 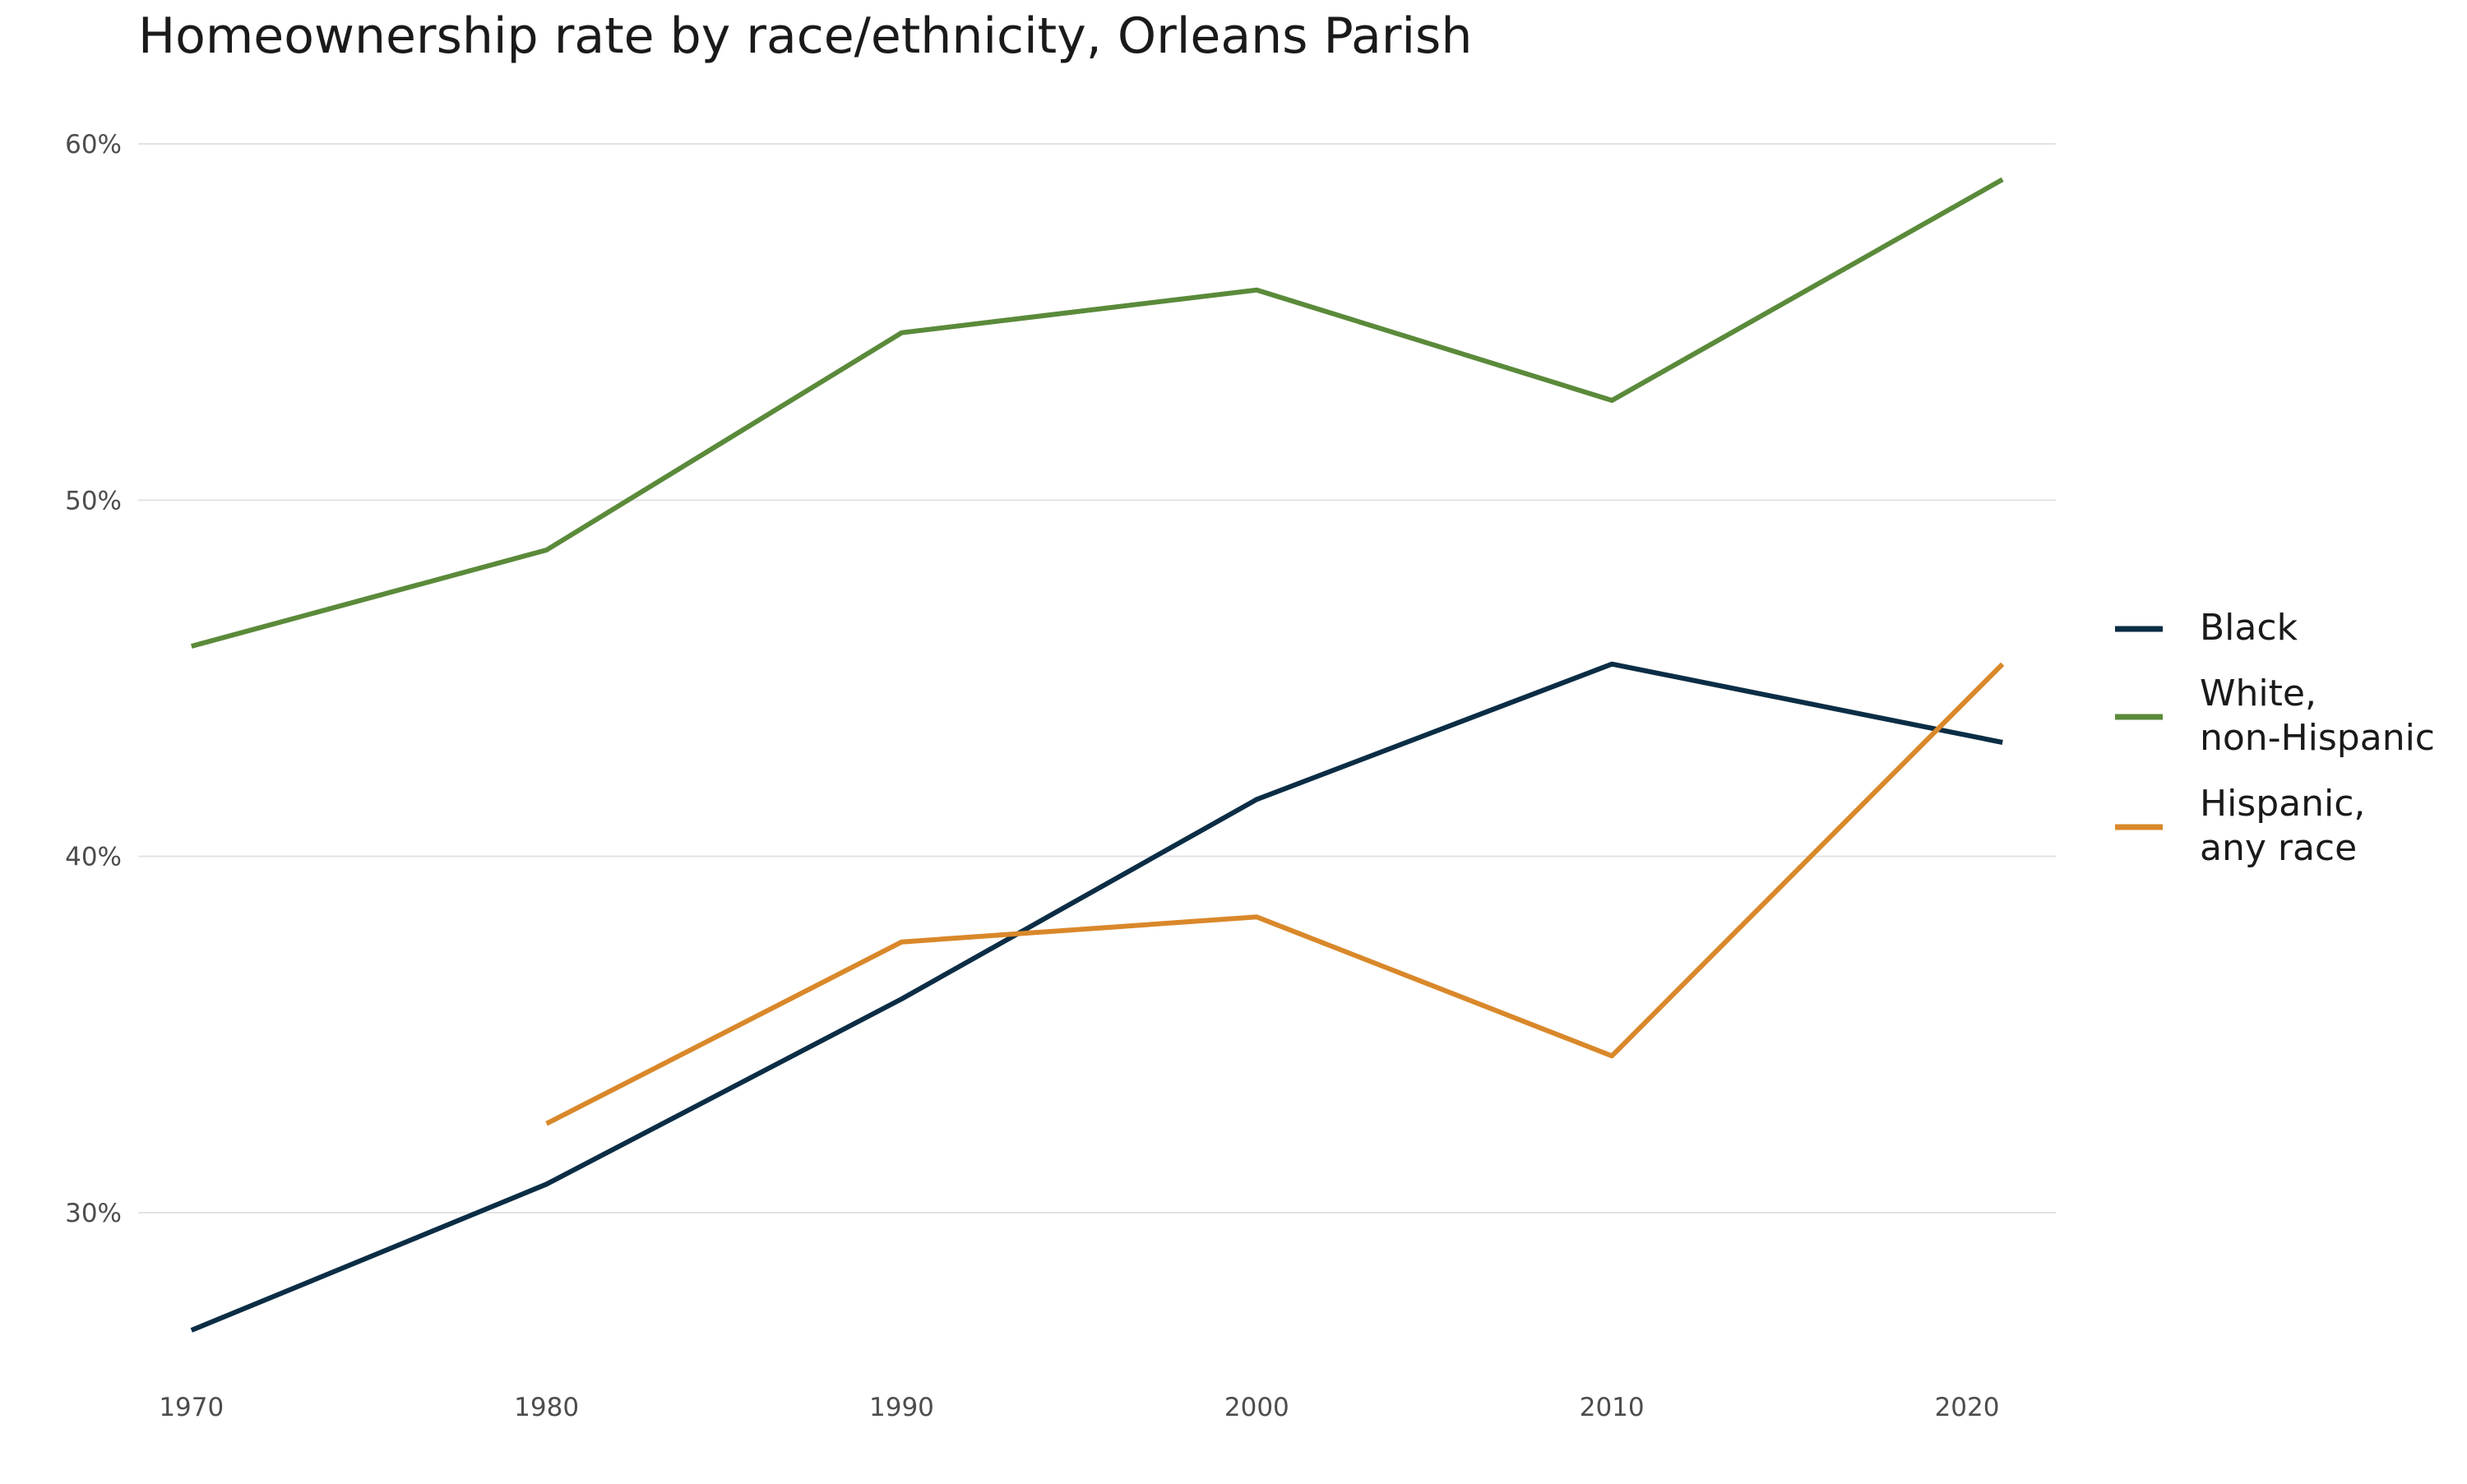 I want to click on x-axis-ticks: 1970 1980 1990 2000 2010 2020, so click(x=1079, y=1408).